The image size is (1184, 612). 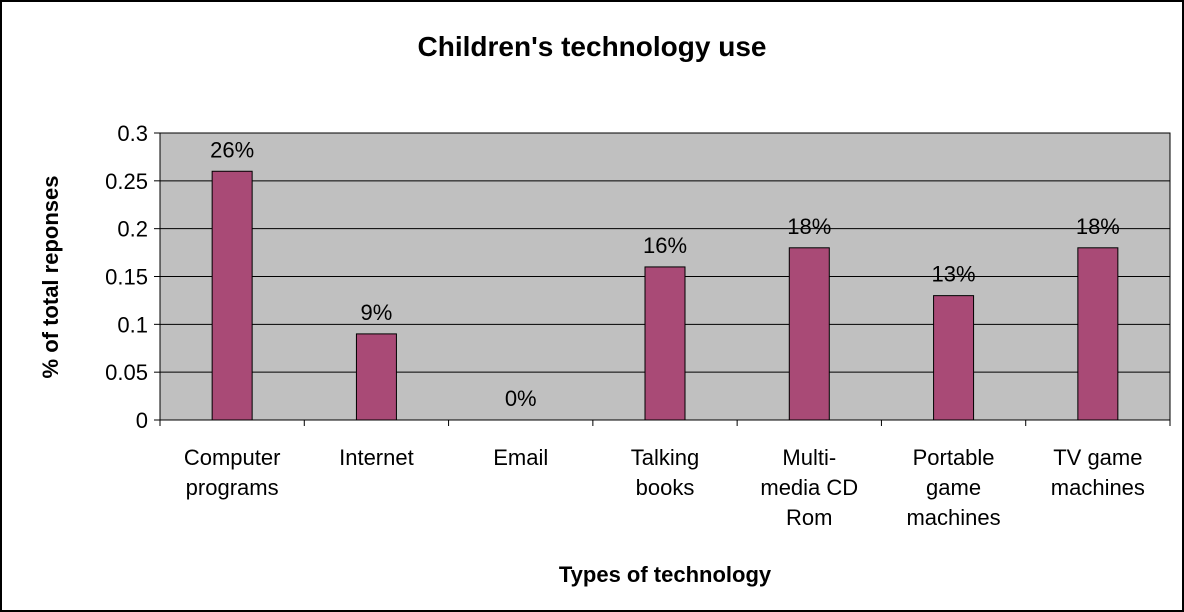 I want to click on category-label-line: Talking, so click(x=665, y=457).